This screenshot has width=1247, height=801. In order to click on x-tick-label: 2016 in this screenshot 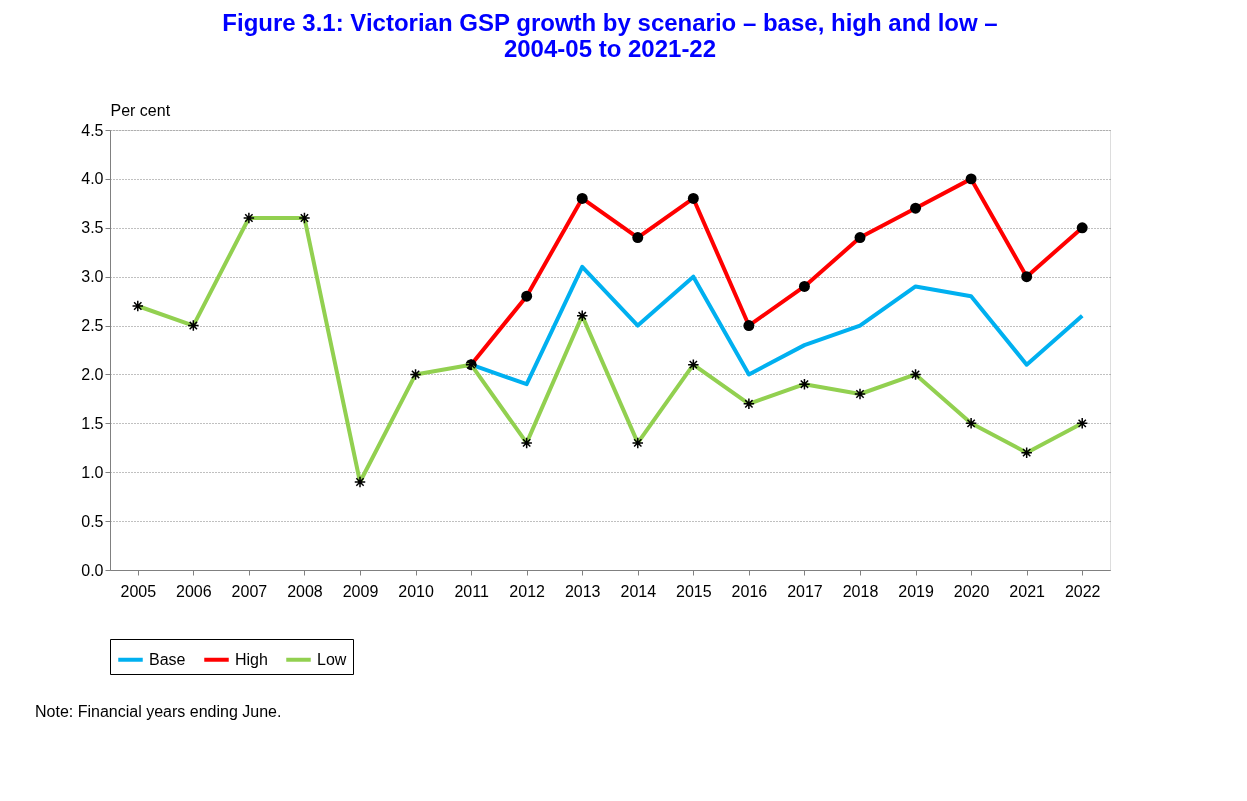, I will do `click(749, 591)`.